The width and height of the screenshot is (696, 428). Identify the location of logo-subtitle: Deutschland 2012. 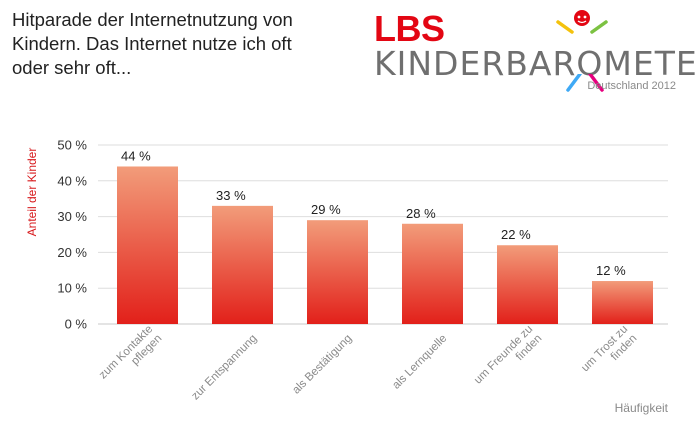
(631, 86).